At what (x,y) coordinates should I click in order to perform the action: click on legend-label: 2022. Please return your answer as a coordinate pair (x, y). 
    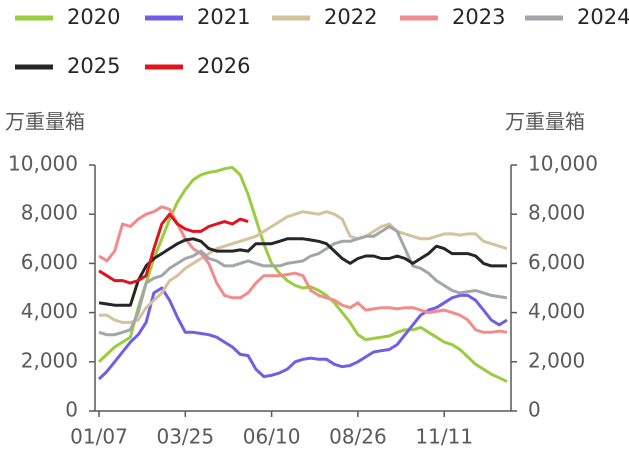
    Looking at the image, I should click on (350, 17).